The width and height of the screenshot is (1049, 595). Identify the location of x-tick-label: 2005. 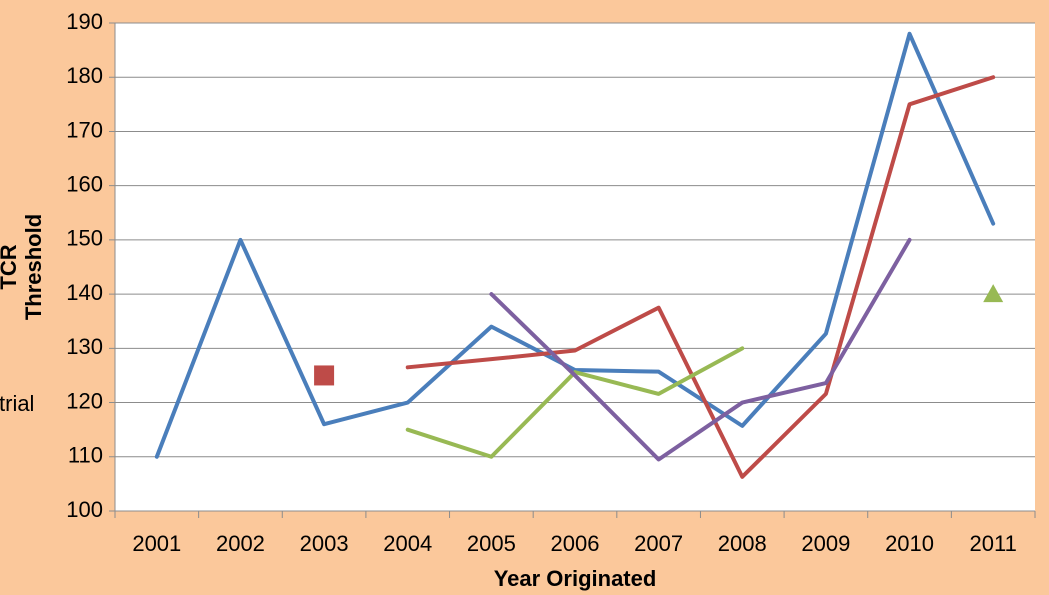
(491, 543).